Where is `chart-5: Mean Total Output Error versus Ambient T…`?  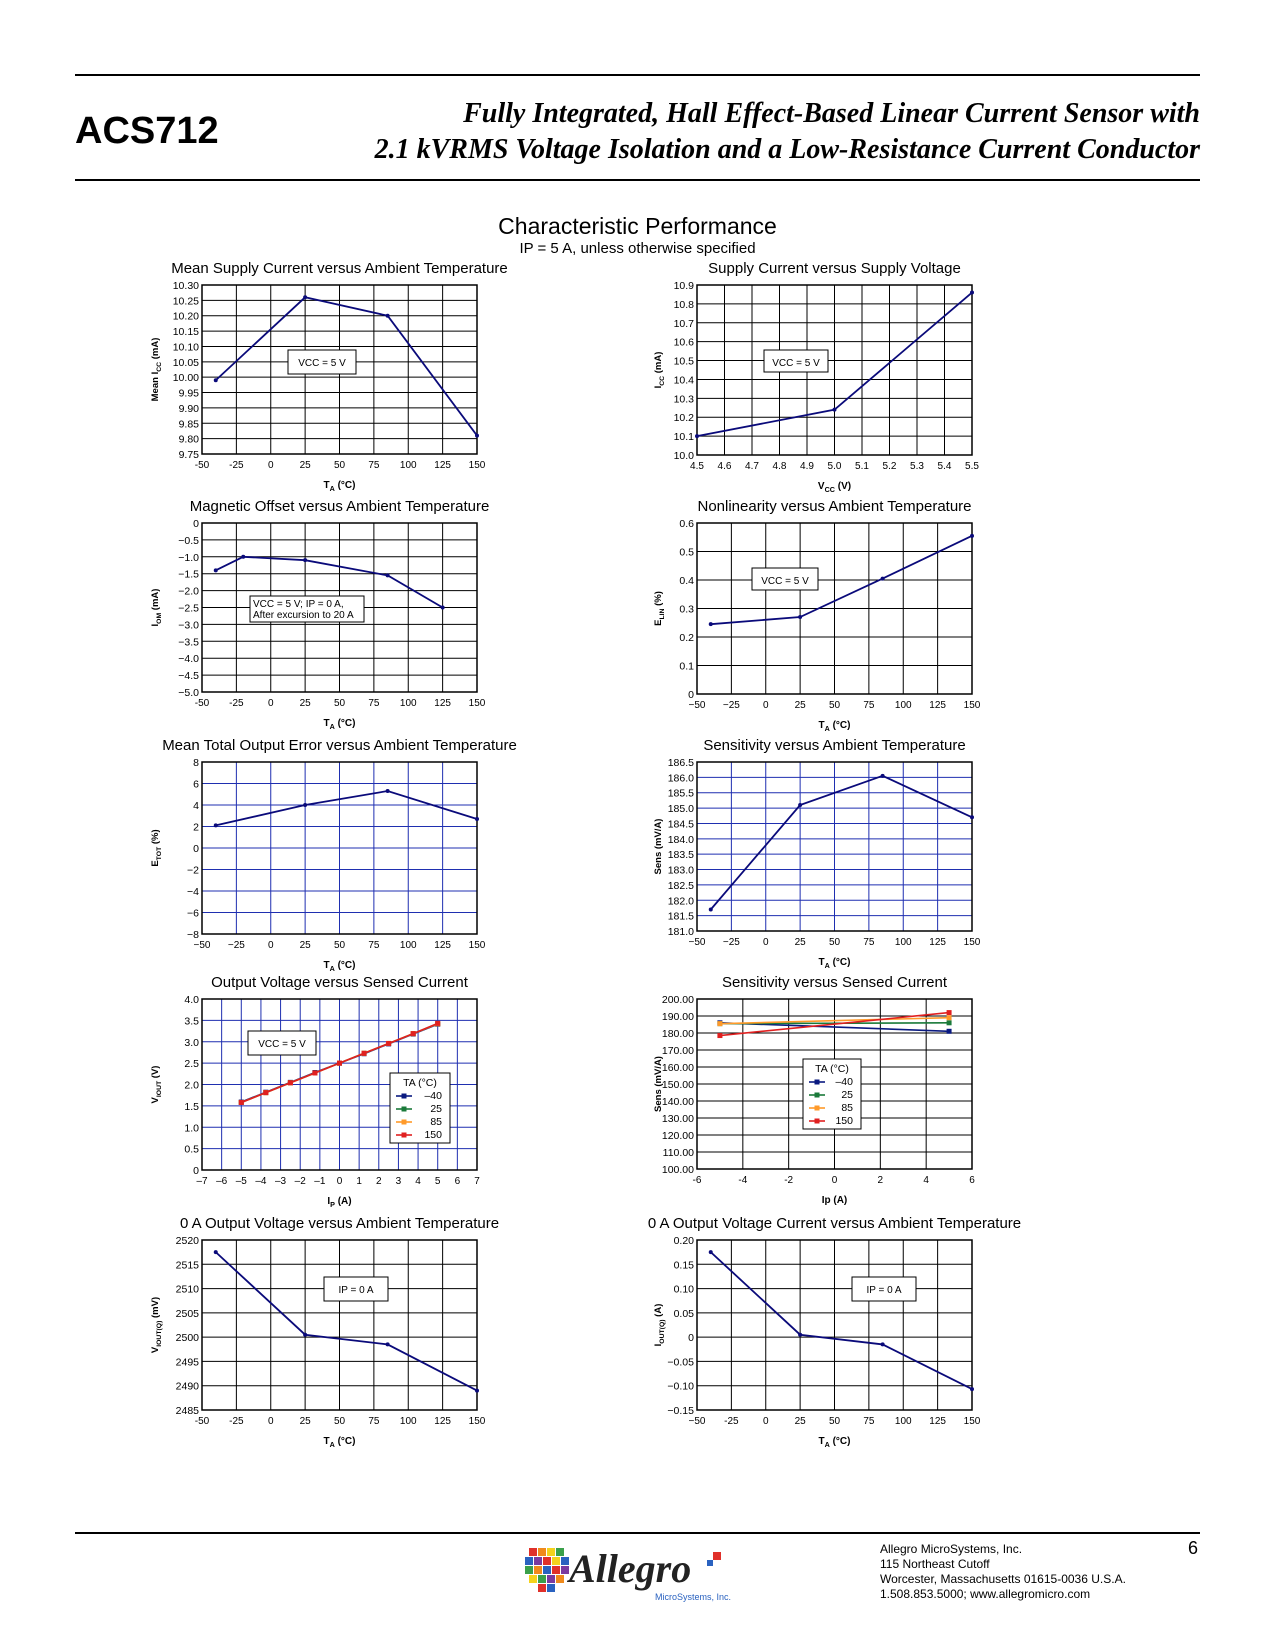
chart-5: Mean Total Output Error versus Ambient T… is located at coordinates (333, 855).